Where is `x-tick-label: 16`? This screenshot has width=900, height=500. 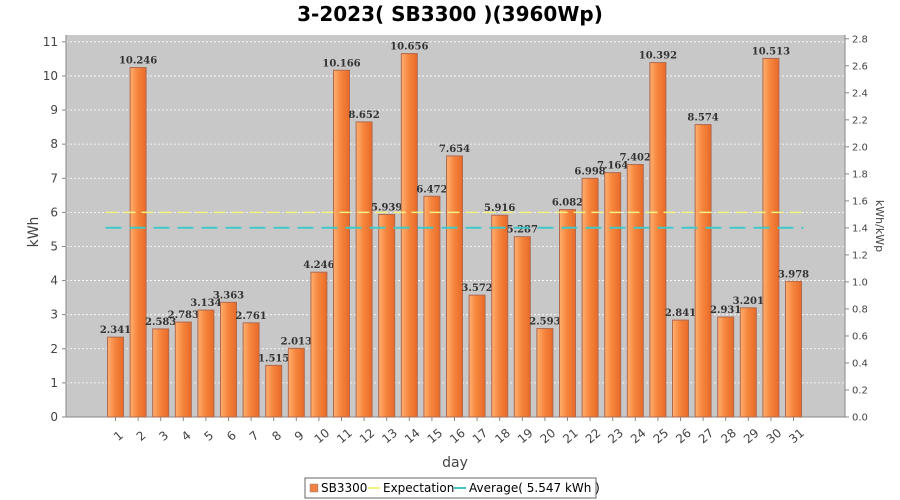 x-tick-label: 16 is located at coordinates (457, 436).